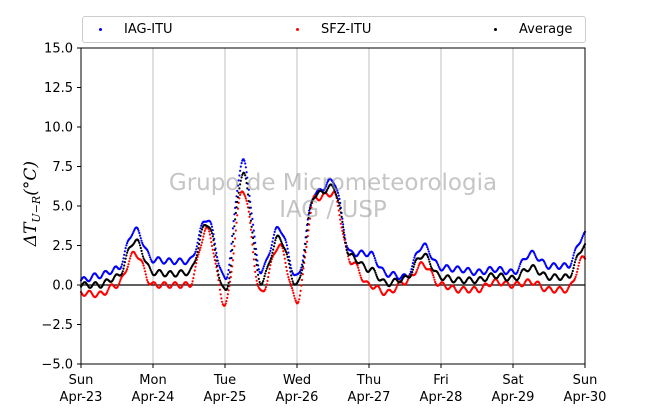  Describe the element at coordinates (62, 167) in the screenshot. I see `y-tick-label: 7.5` at that location.